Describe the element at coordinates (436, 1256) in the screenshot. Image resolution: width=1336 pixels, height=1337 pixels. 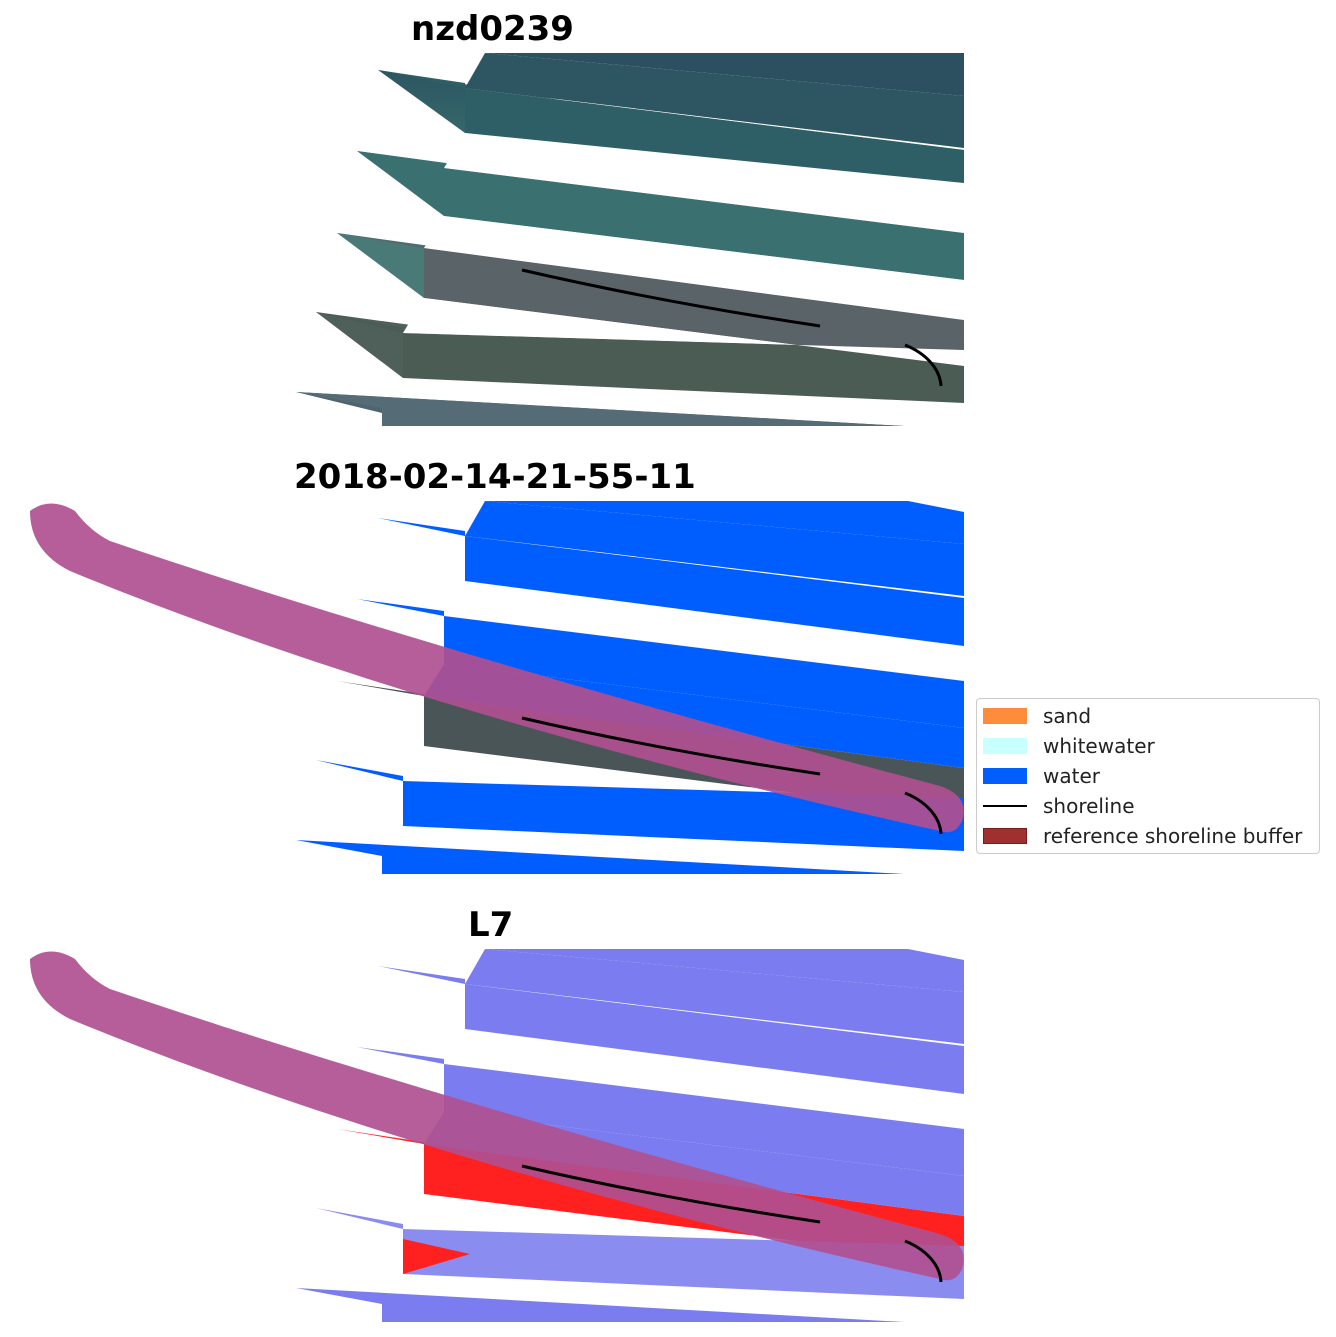
I see `index-strip-red` at that location.